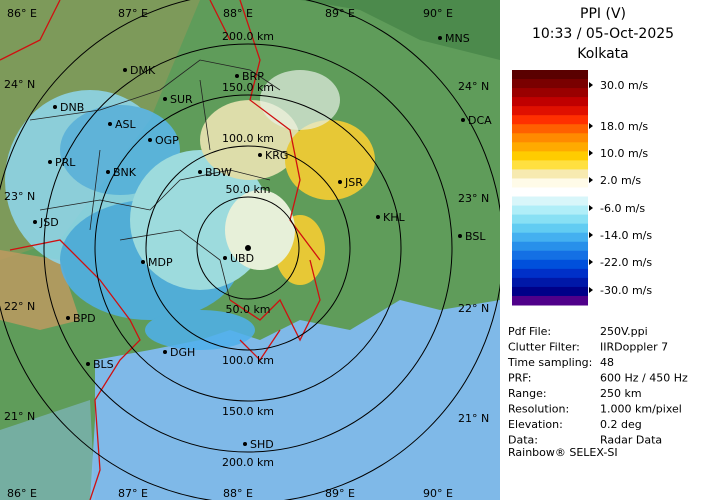 This screenshot has height=504, width=706. I want to click on place-label: DCA, so click(480, 120).